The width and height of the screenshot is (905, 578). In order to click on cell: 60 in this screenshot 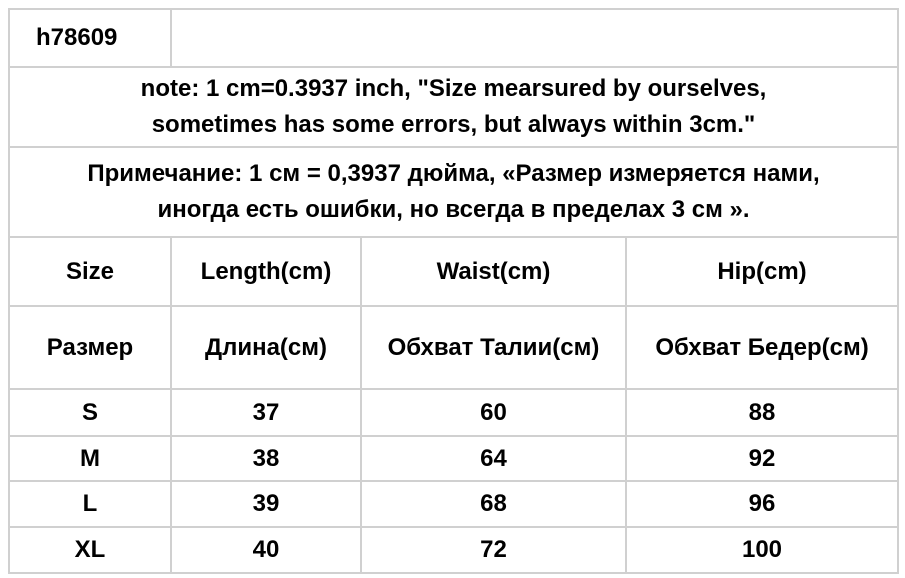, I will do `click(493, 412)`.